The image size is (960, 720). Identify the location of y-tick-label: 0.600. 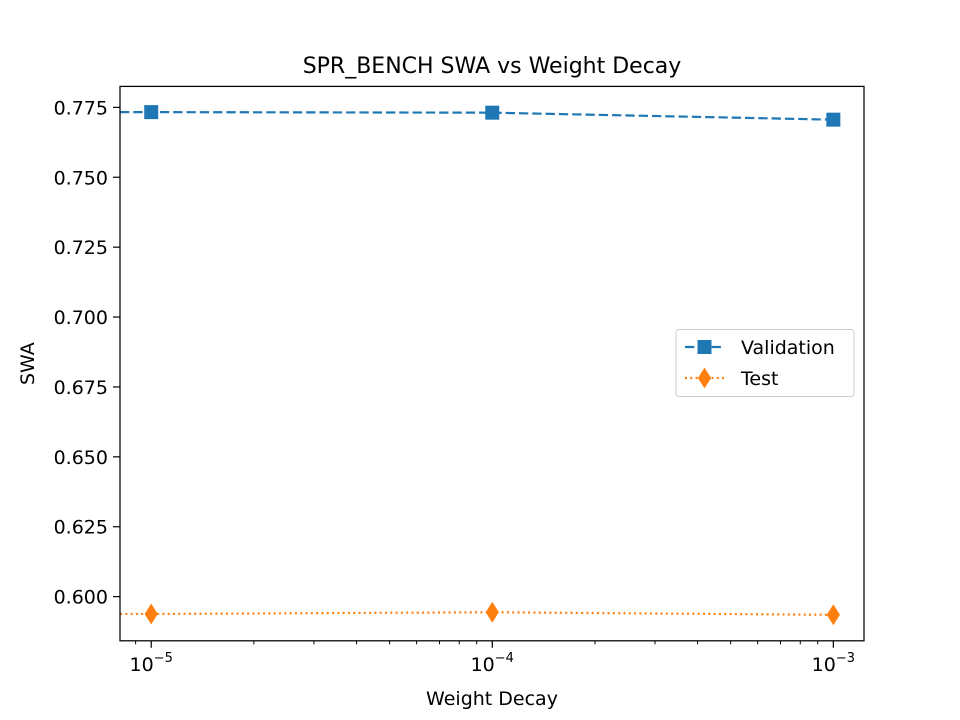
(81, 598).